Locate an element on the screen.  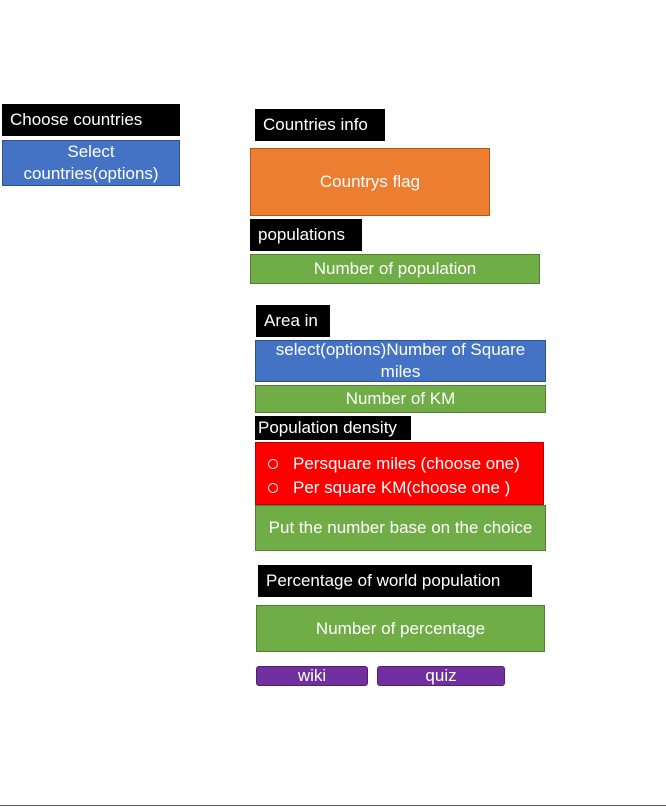
density-option-square-km: Per square KM(choose one ) is located at coordinates (405, 488).